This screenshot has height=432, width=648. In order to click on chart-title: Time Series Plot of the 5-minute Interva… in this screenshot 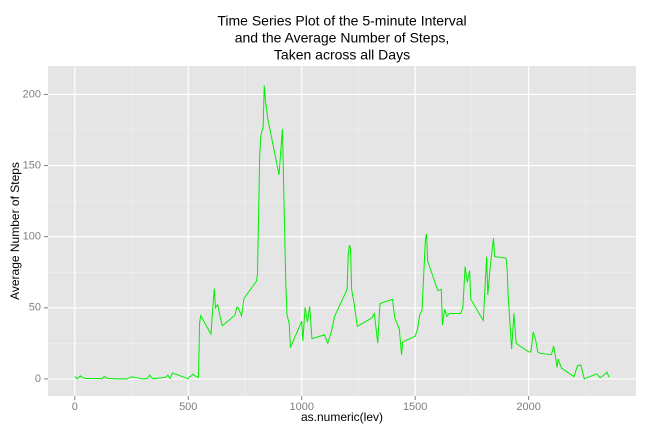, I will do `click(341, 21)`.